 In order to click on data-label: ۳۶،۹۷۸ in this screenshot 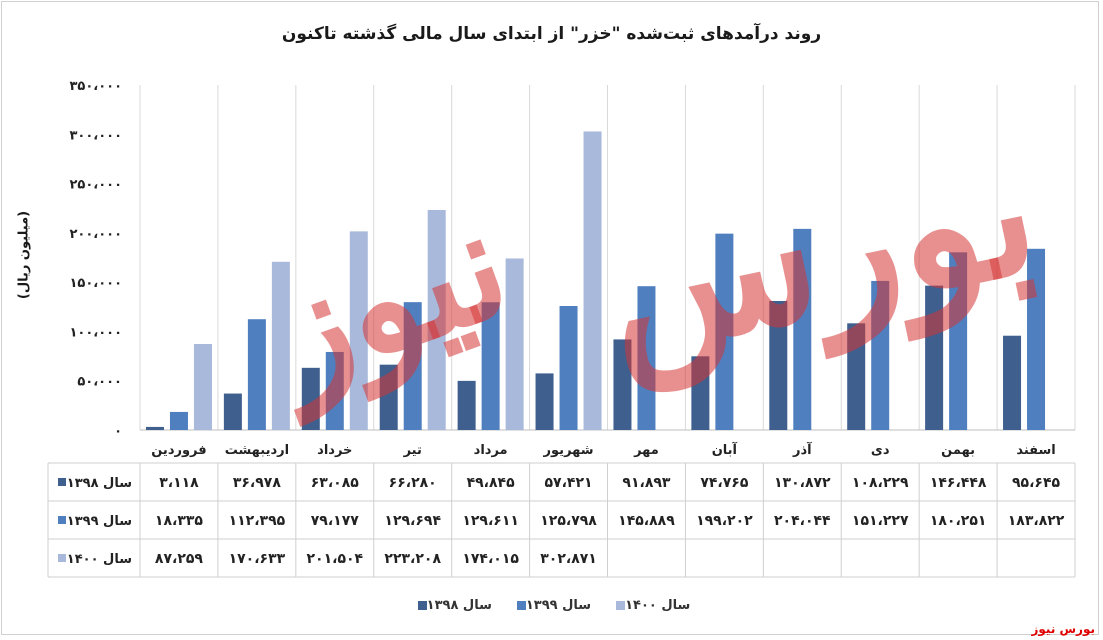, I will do `click(257, 483)`.